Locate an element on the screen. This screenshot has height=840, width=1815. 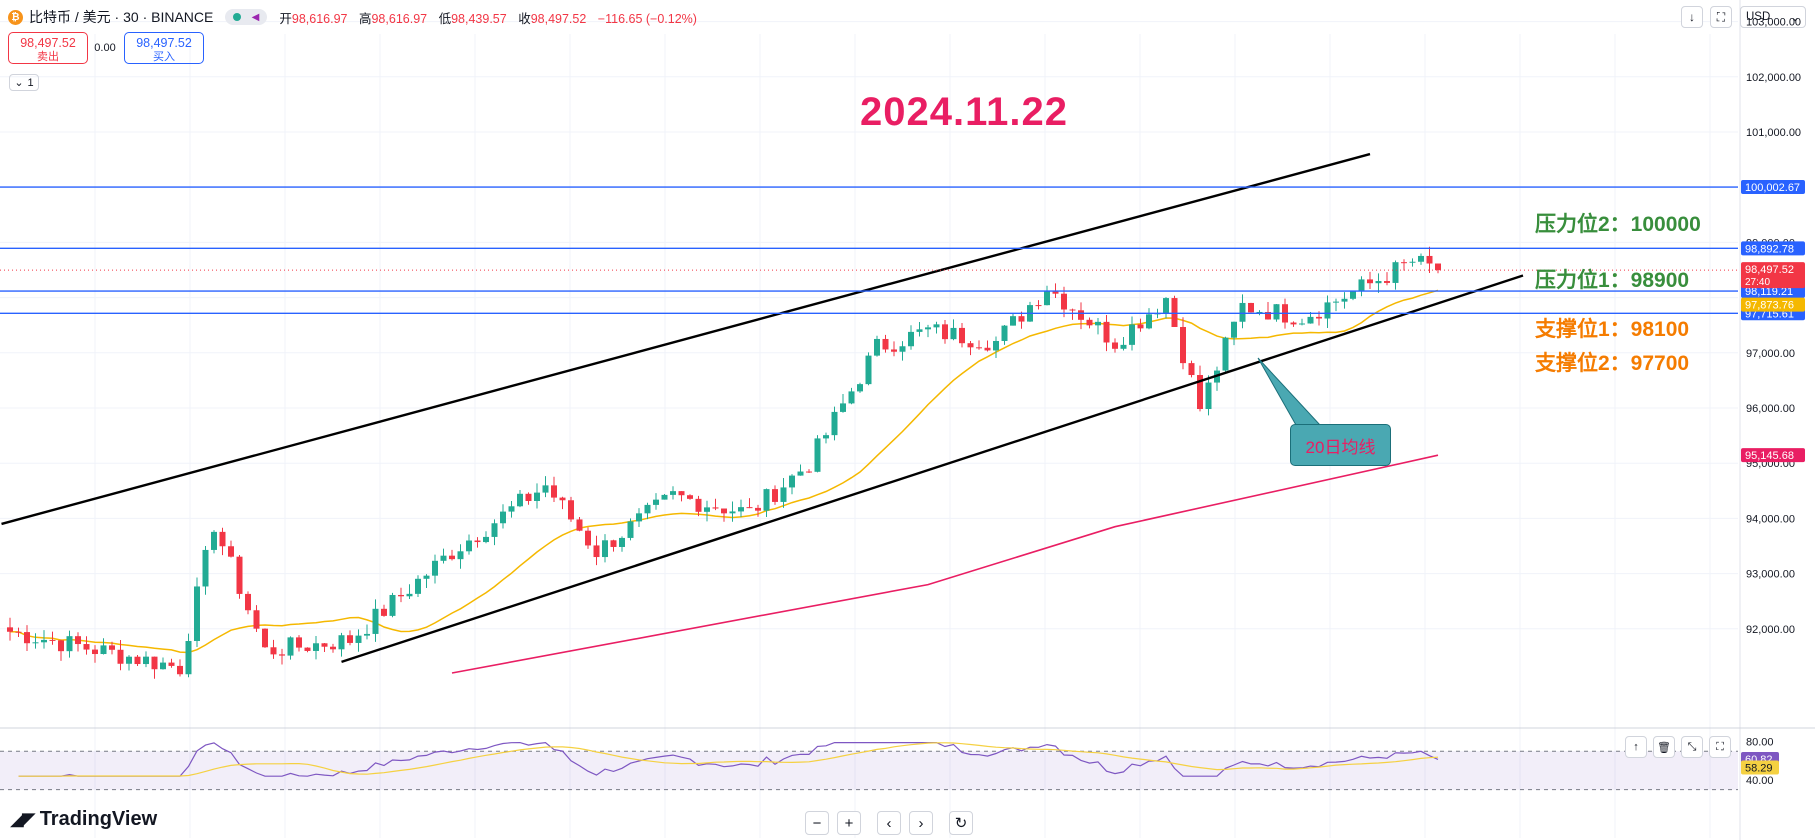
y-tick-label: 103,000.00 is located at coordinates (1773, 23).